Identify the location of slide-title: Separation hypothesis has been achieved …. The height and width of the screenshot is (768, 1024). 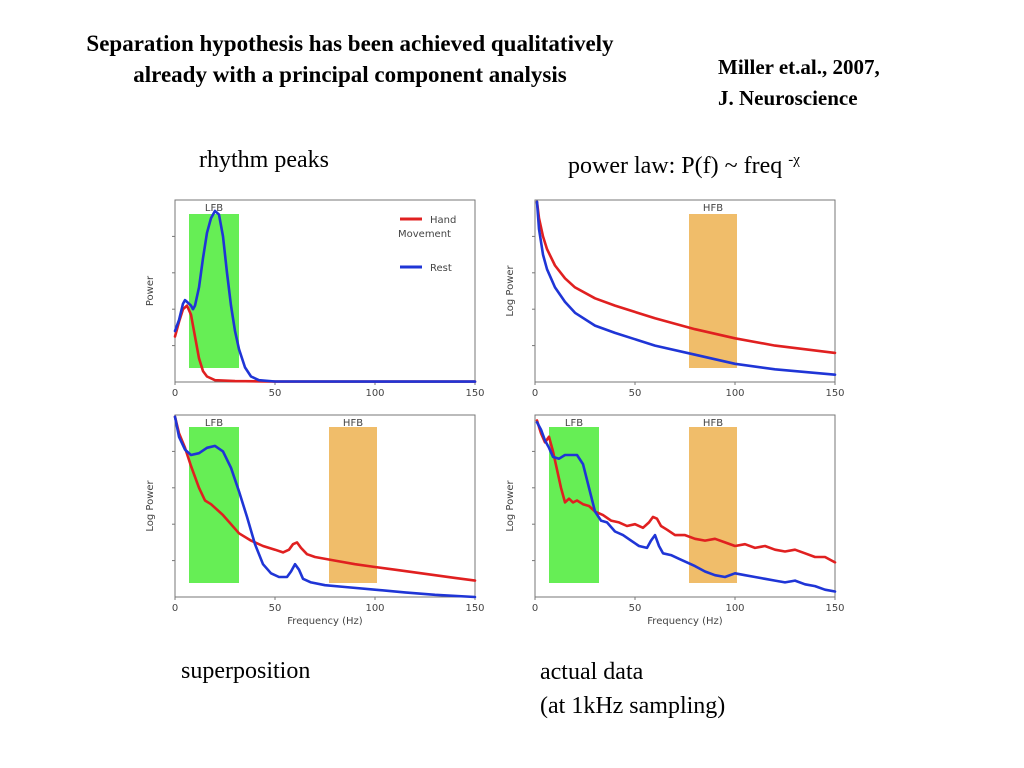
(350, 59).